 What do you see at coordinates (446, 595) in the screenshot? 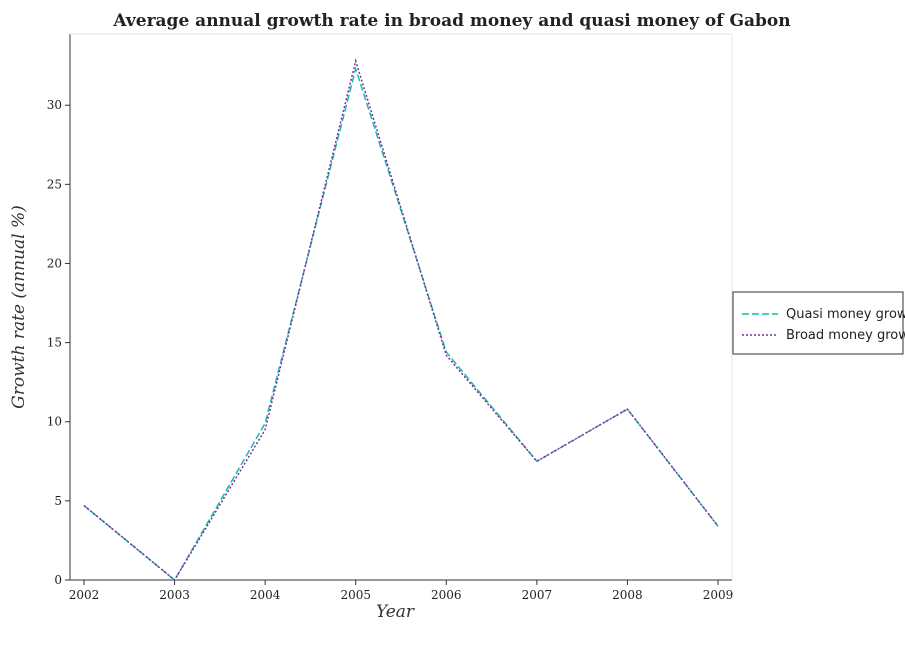
I see `x-tick-label: 2006` at bounding box center [446, 595].